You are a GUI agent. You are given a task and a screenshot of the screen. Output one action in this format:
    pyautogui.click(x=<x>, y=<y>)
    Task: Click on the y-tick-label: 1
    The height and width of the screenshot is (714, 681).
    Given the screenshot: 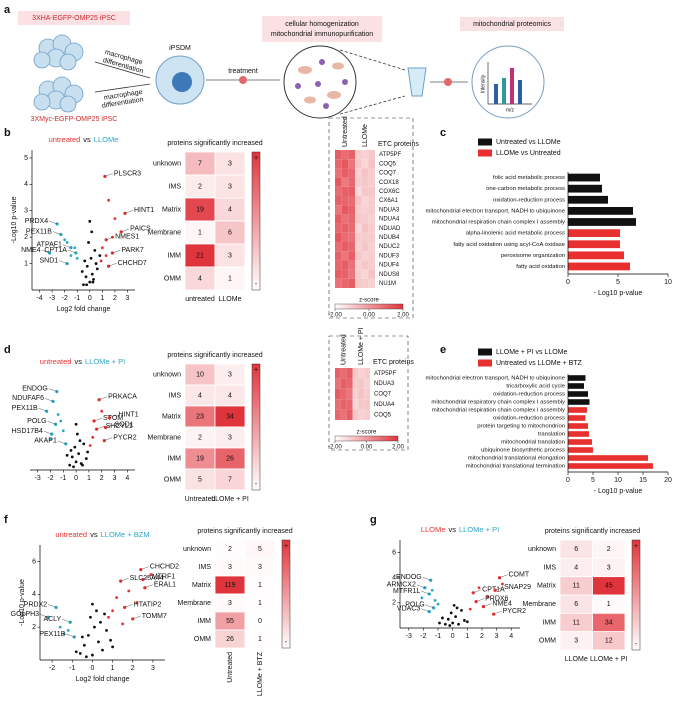 What is the action you would take?
    pyautogui.click(x=26, y=263)
    